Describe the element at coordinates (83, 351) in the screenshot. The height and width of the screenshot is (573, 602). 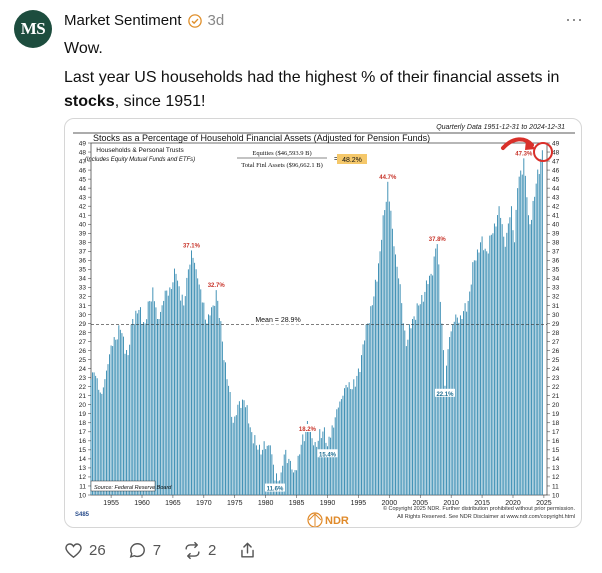
I see `y-tick-label-left: 26` at that location.